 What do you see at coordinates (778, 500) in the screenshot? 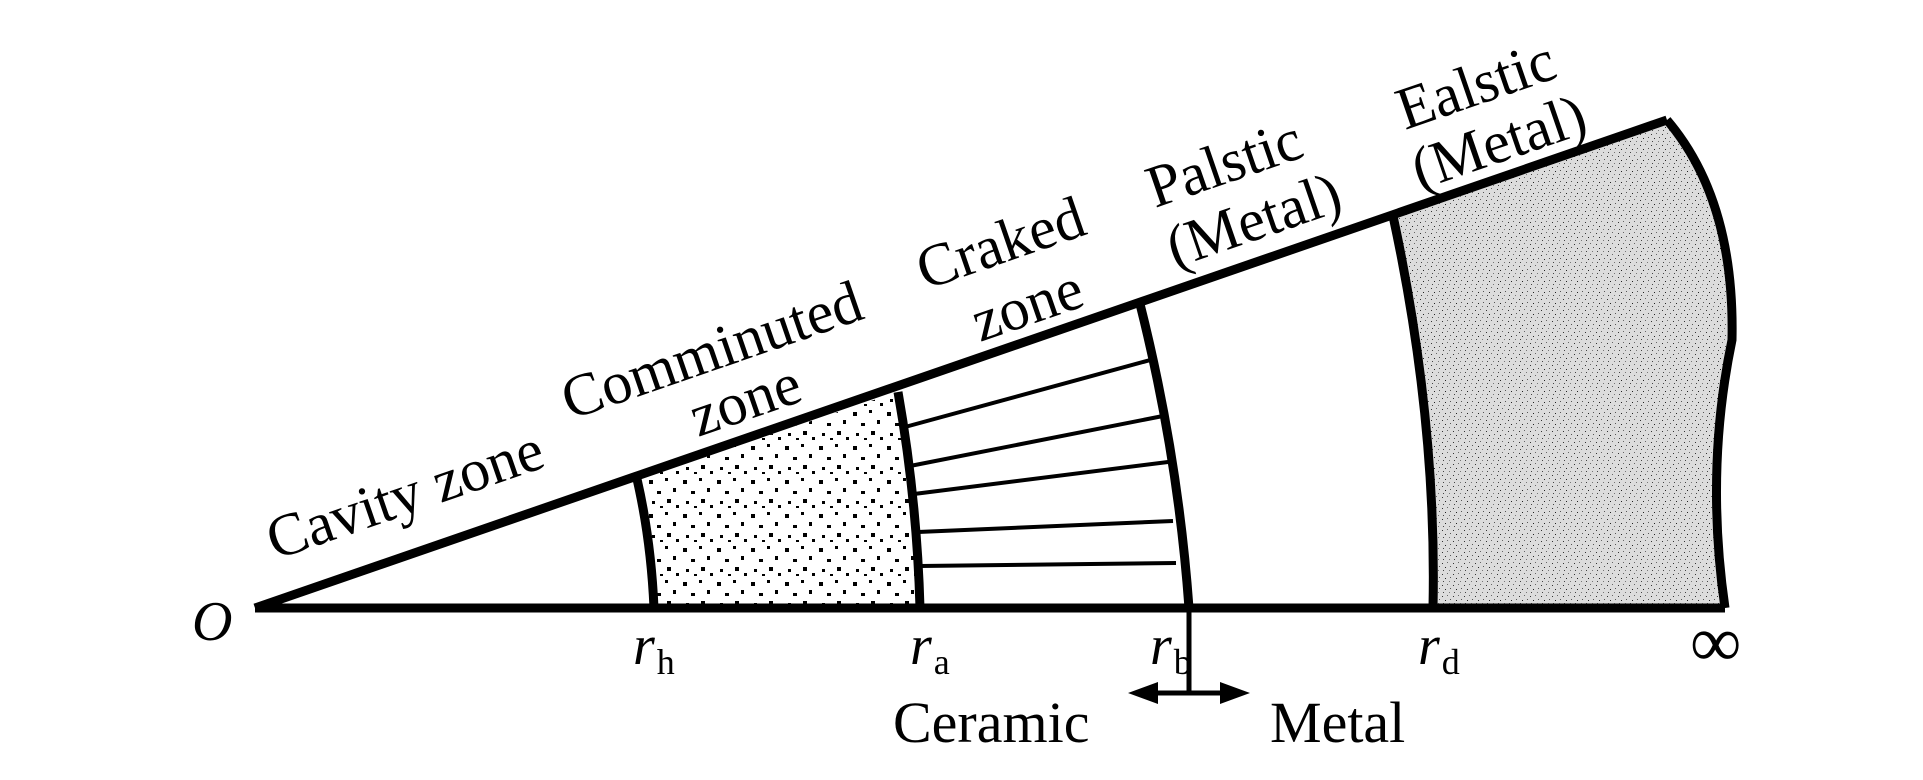
I see `comminuted-zone-fill` at bounding box center [778, 500].